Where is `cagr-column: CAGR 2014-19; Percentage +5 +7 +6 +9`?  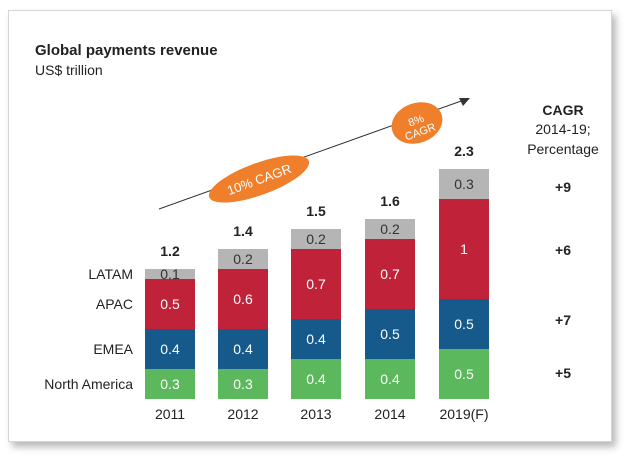 cagr-column: CAGR 2014-19; Percentage +5 +7 +6 +9 is located at coordinates (563, 241).